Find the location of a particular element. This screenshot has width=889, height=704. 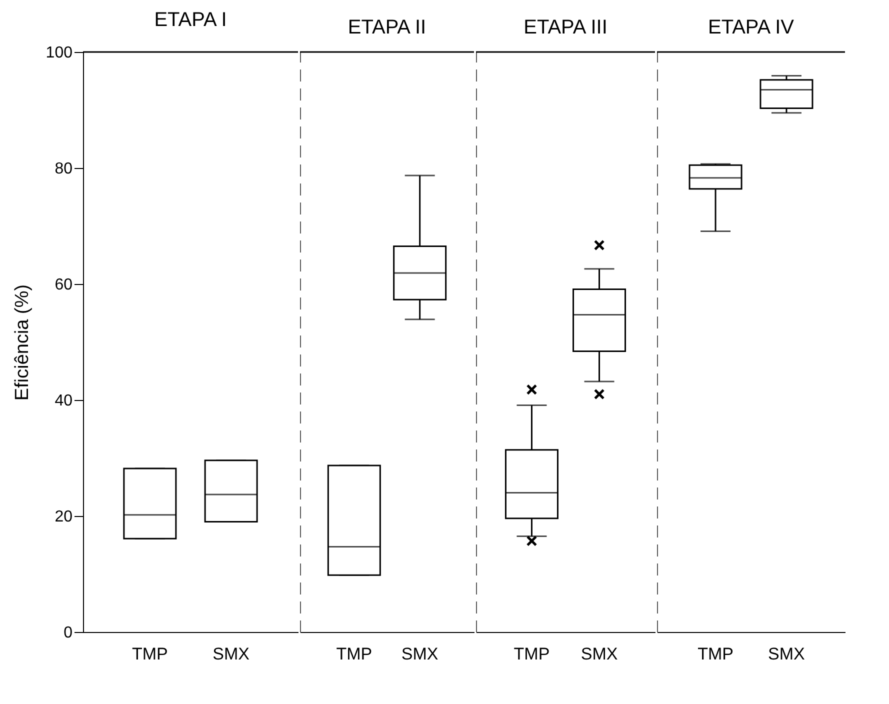

chart-title: ETAPA II is located at coordinates (387, 27).